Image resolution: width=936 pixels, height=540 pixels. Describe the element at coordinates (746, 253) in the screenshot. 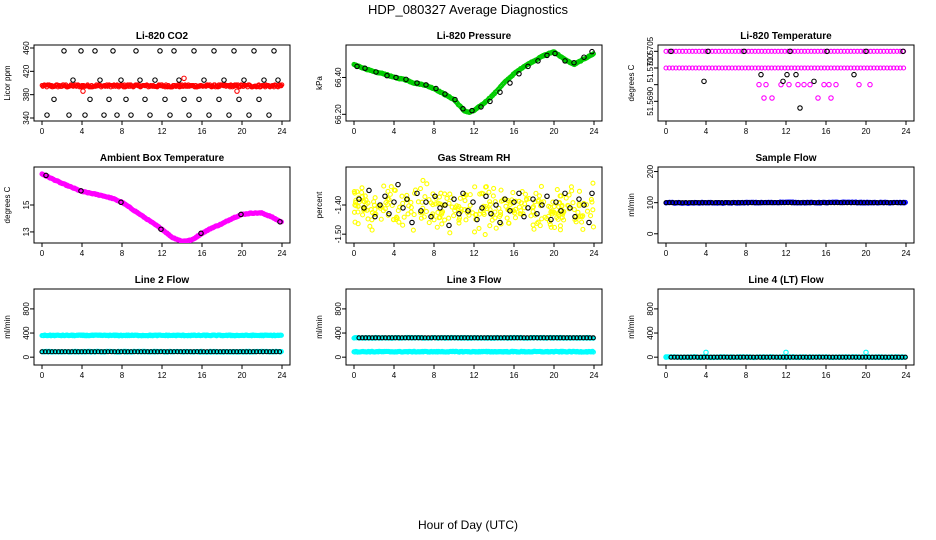

I see `x-tick-label: 8` at that location.